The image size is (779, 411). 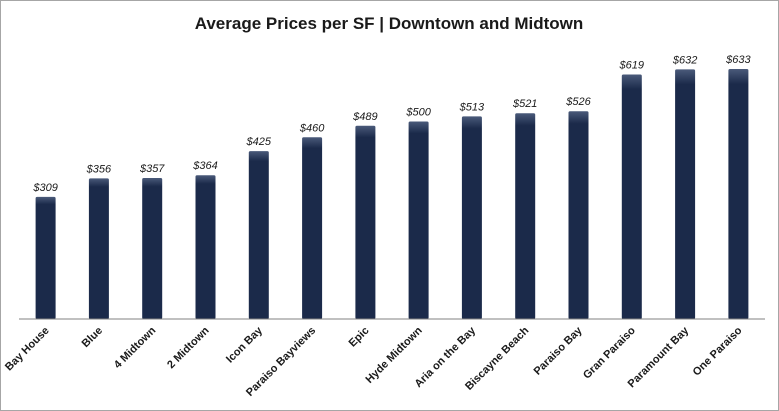 I want to click on x-tick-label: Gran Paraiso, so click(x=609, y=352).